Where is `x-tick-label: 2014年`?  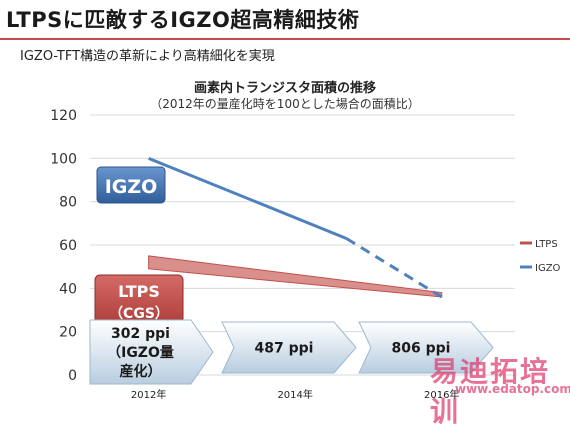 x-tick-label: 2014年 is located at coordinates (294, 394).